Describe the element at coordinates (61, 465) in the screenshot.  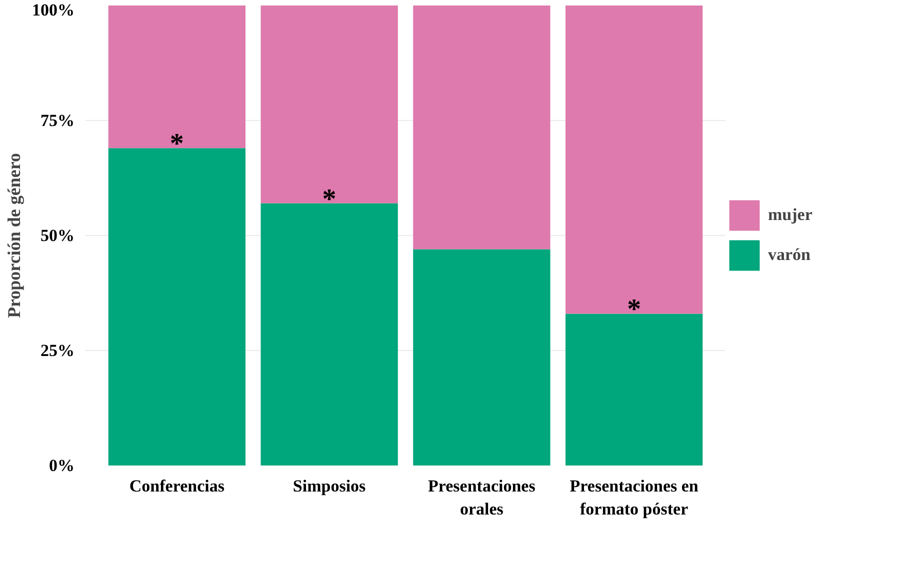
I see `y-tick-label: 0%` at that location.